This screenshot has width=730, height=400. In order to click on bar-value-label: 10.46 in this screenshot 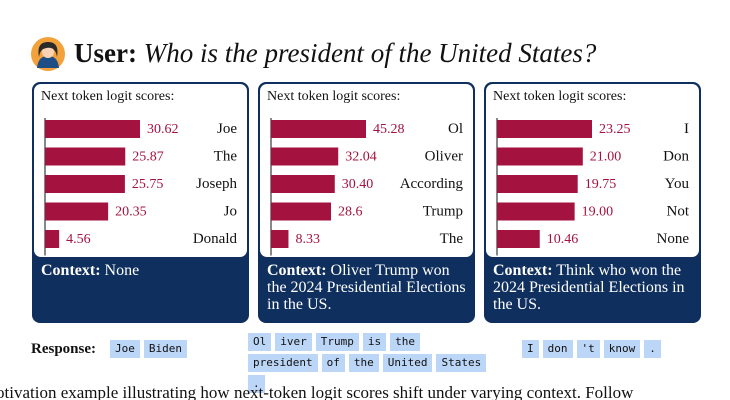, I will do `click(563, 239)`.